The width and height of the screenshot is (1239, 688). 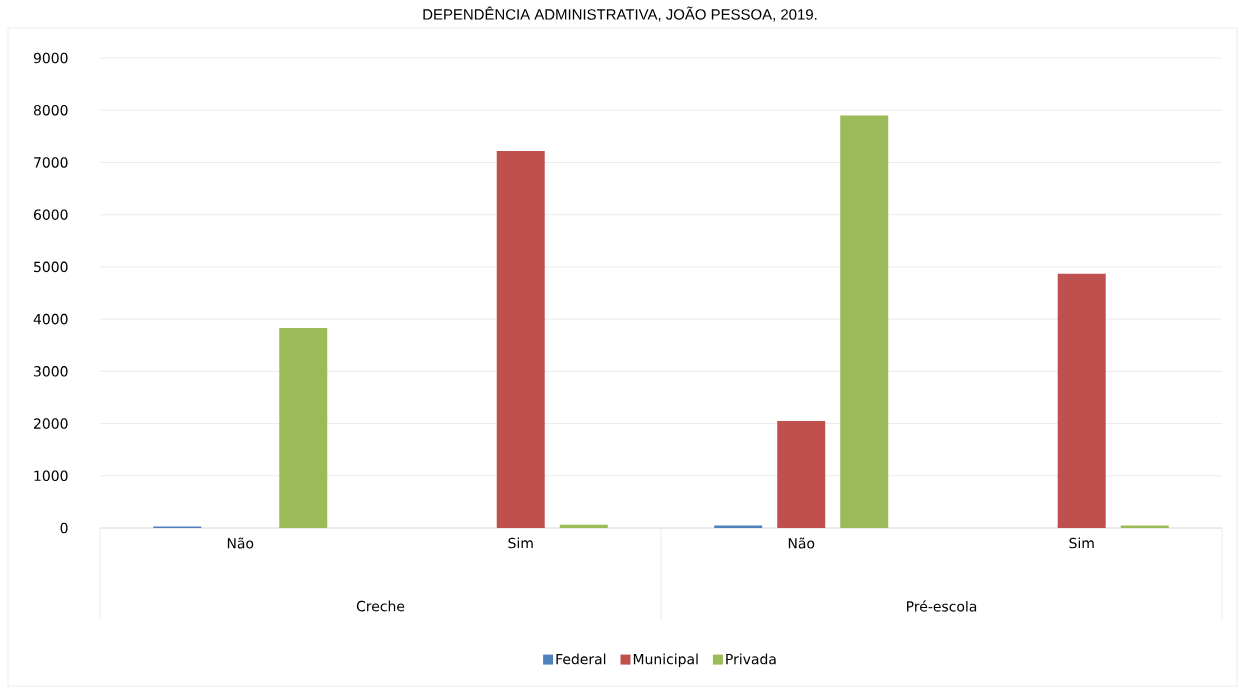 I want to click on y-tick-label: 9000, so click(x=50, y=58).